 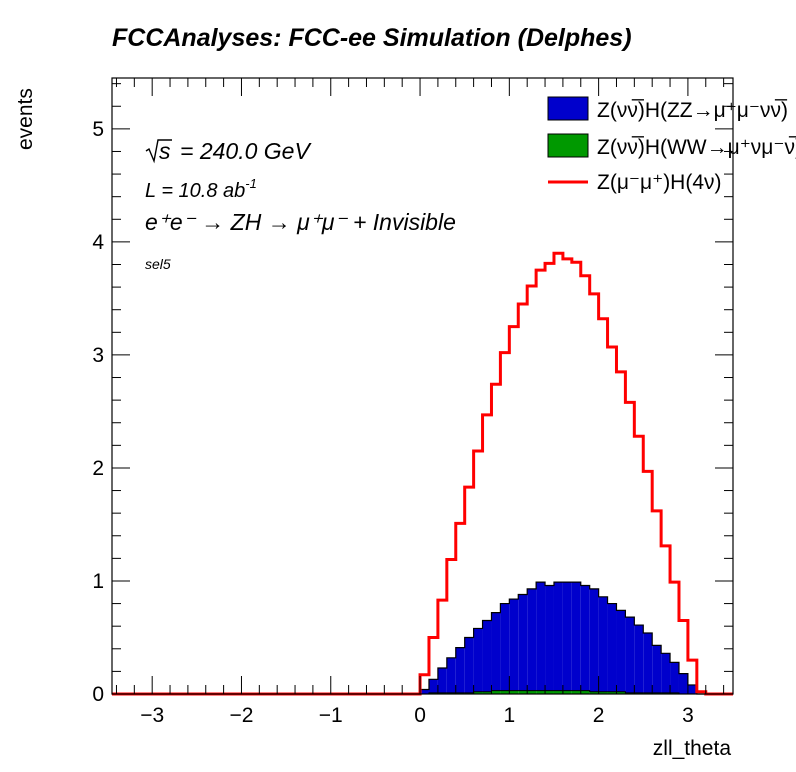 I want to click on sqrt-s-annotation: = 240.0 GeV, so click(x=246, y=151).